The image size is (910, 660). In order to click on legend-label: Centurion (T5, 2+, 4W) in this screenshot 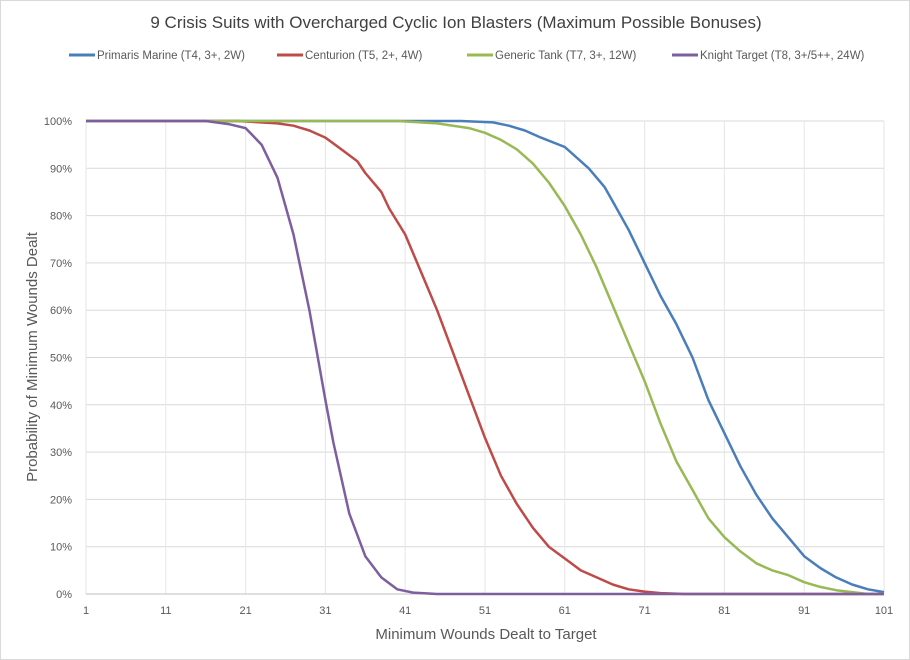, I will do `click(363, 56)`.